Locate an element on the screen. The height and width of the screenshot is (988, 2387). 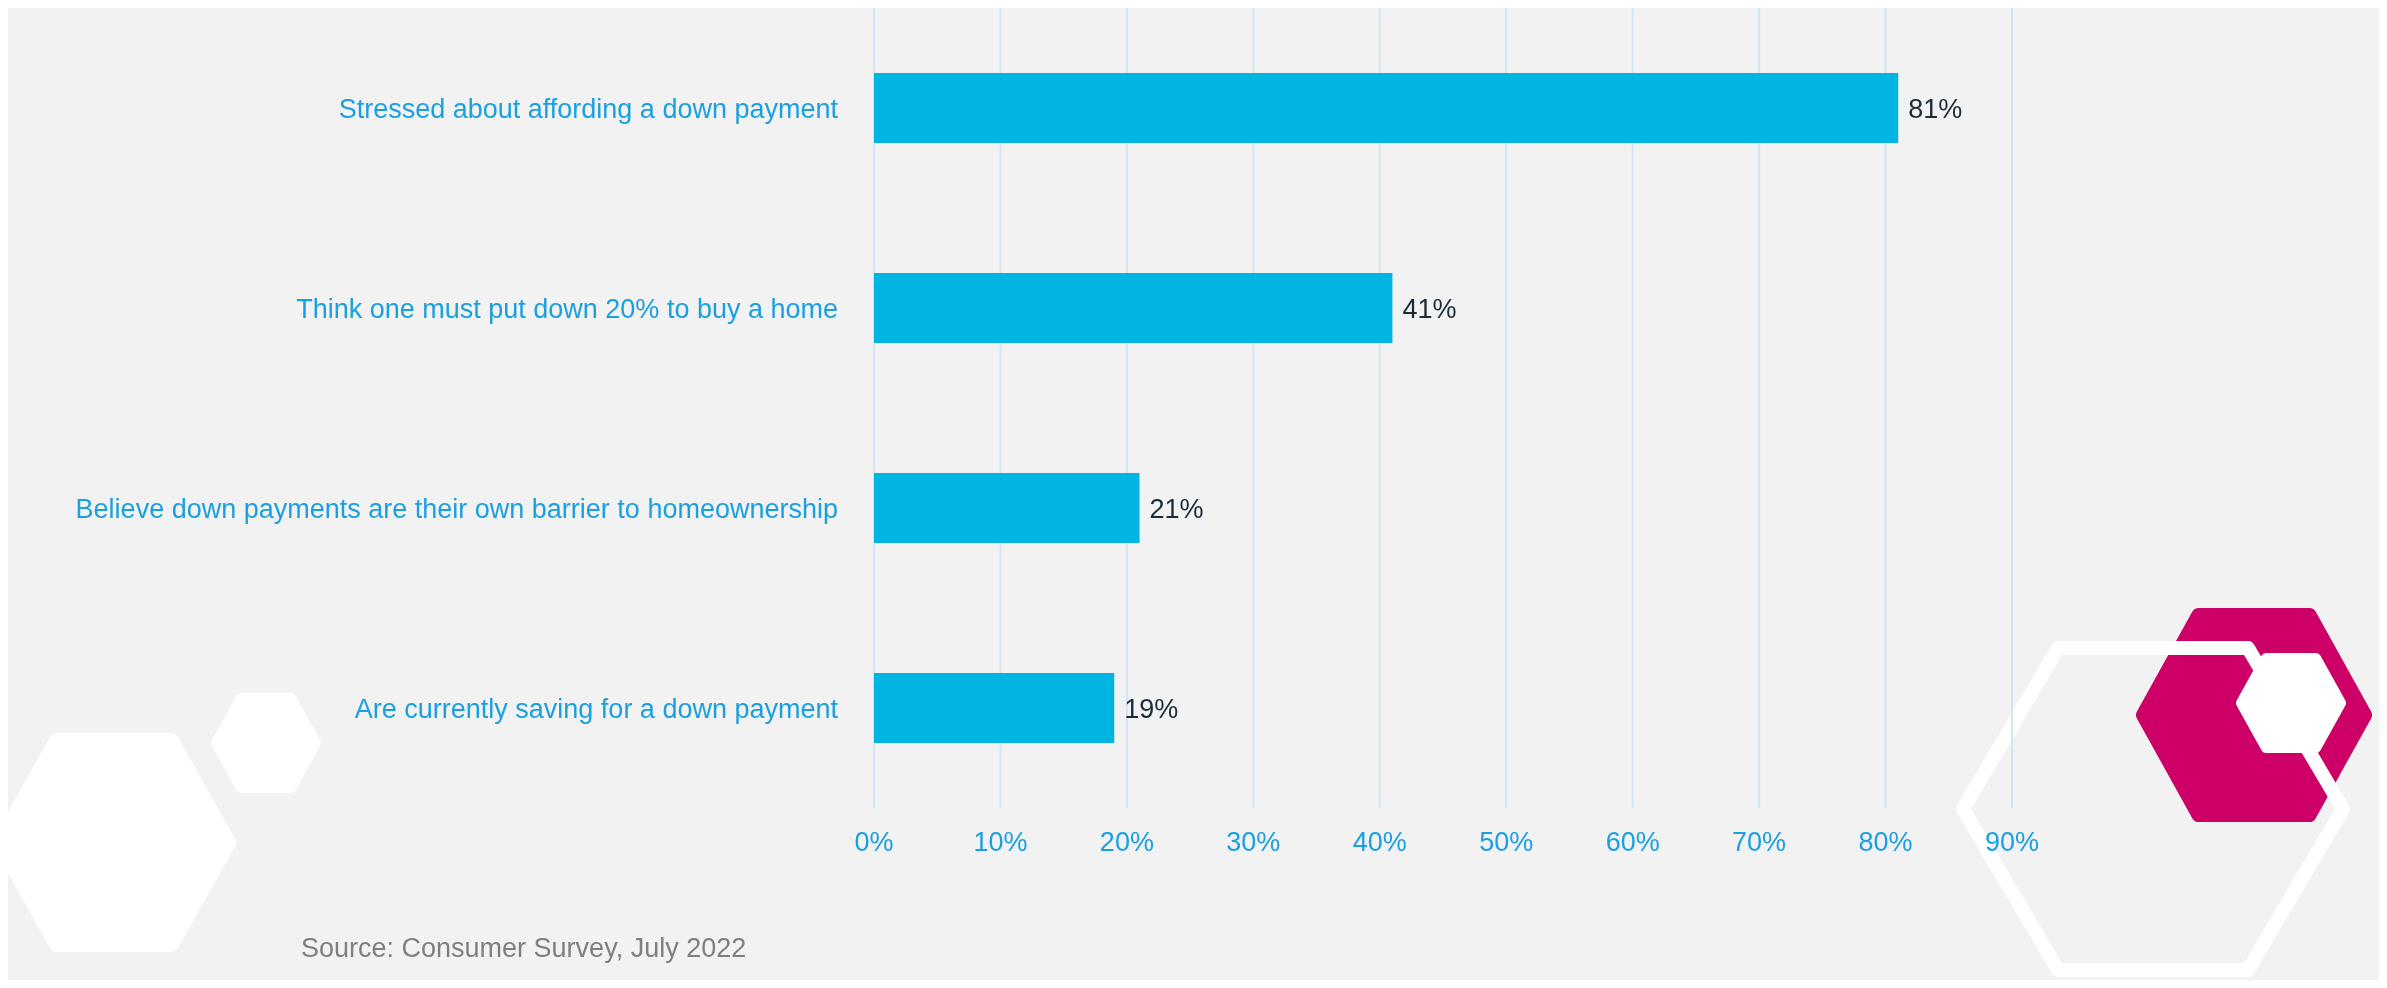
x-tick-label: 30% is located at coordinates (1253, 842).